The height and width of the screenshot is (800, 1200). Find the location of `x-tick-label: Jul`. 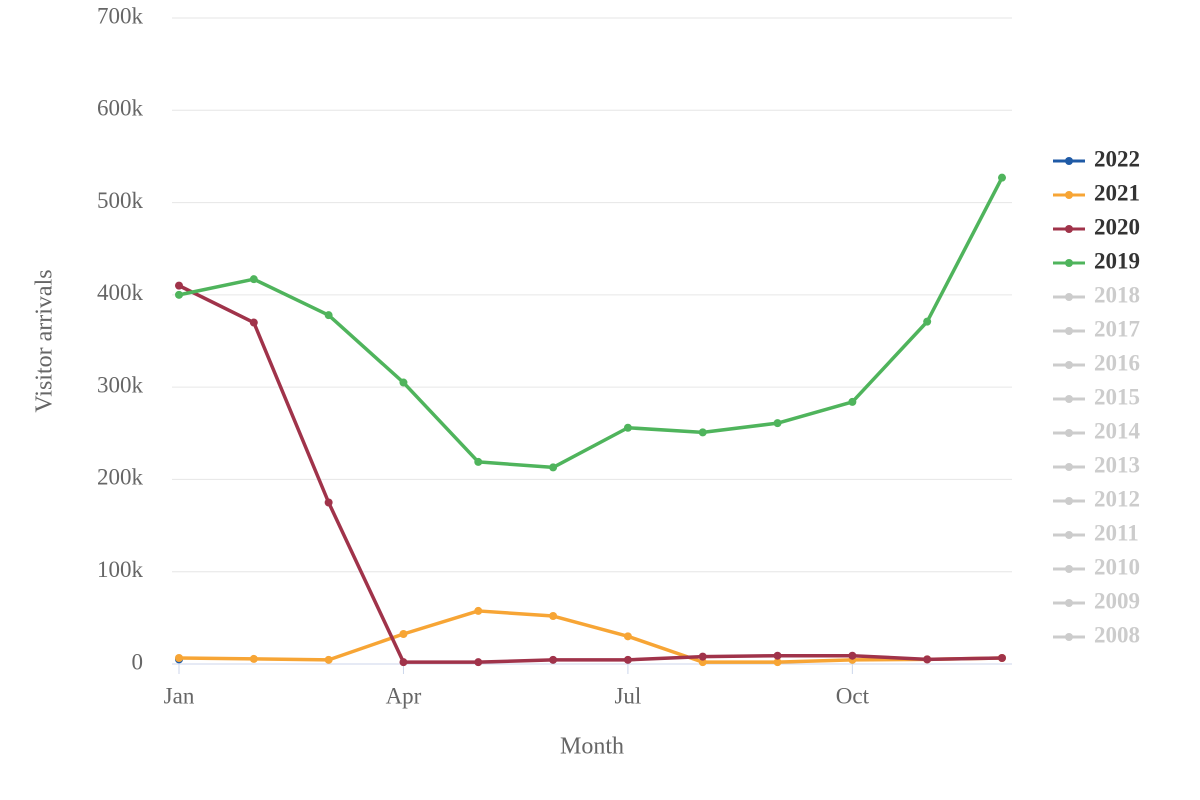

x-tick-label: Jul is located at coordinates (627, 695).